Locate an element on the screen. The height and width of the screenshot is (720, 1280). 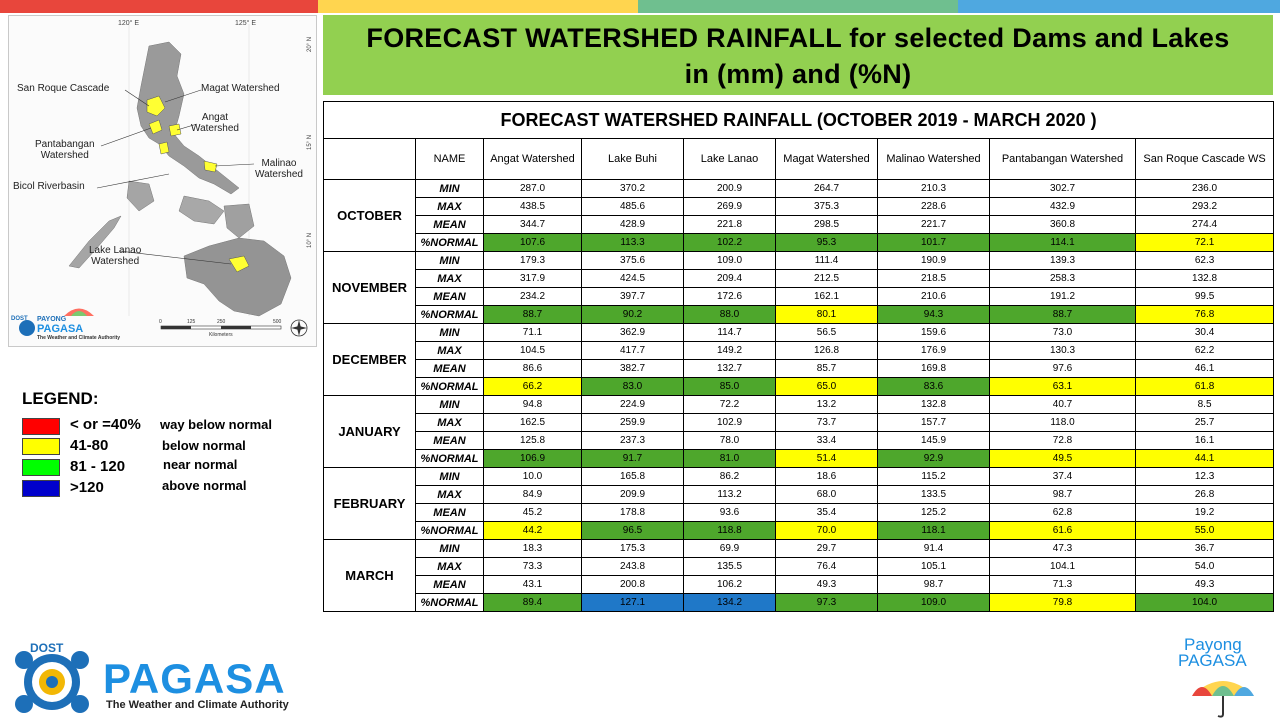
table-cell: 91.7 is located at coordinates (632, 458).